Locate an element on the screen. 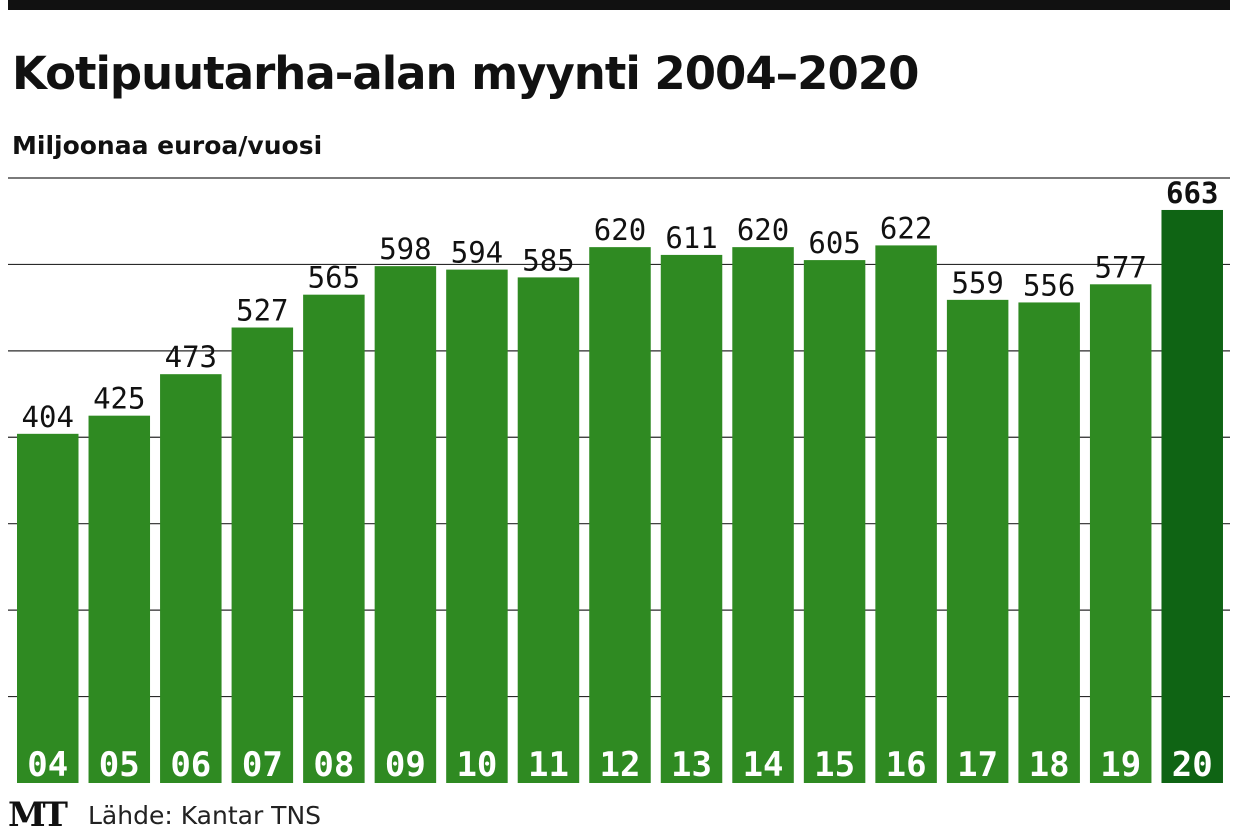 Image resolution: width=1240 pixels, height=838 pixels. x-tick-19: 19 is located at coordinates (1120, 765).